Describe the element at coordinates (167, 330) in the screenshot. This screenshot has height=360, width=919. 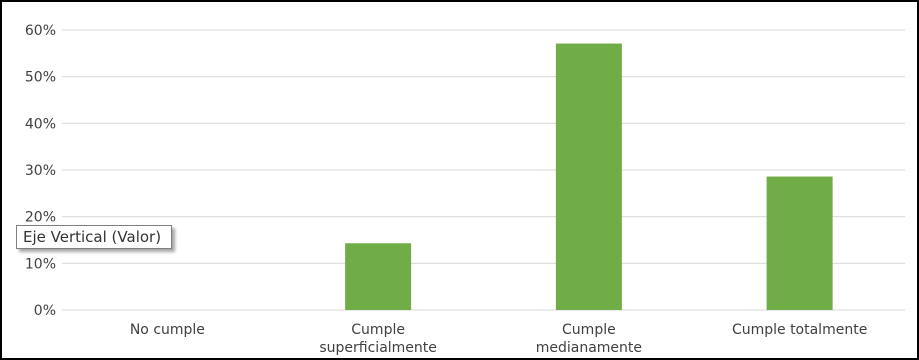
I see `x-category-label: No cumple` at that location.